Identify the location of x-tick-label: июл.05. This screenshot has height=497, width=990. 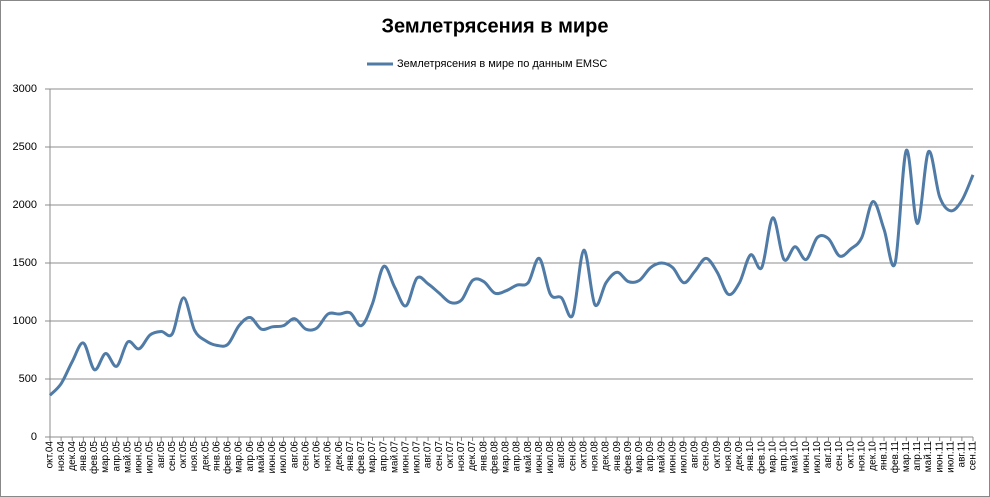
(150, 457).